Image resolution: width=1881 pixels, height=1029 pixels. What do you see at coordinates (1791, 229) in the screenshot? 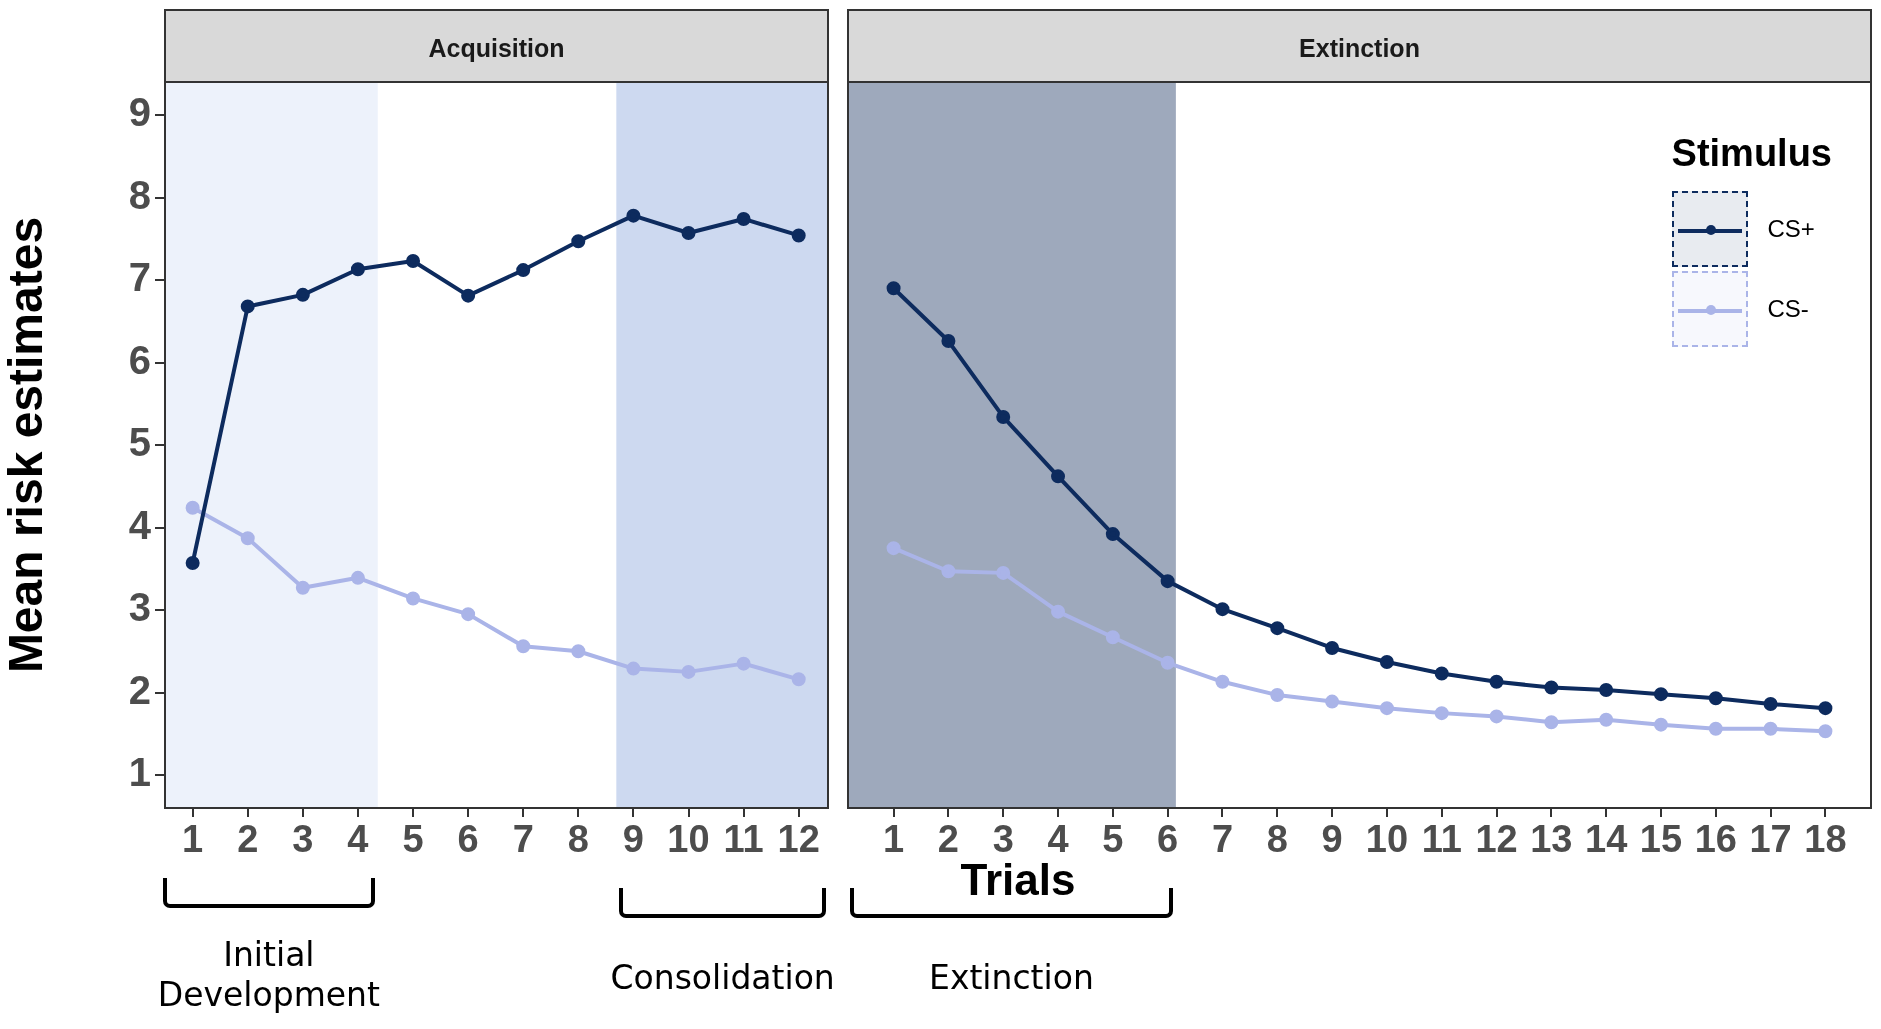
I see `legend-label: CS+` at bounding box center [1791, 229].